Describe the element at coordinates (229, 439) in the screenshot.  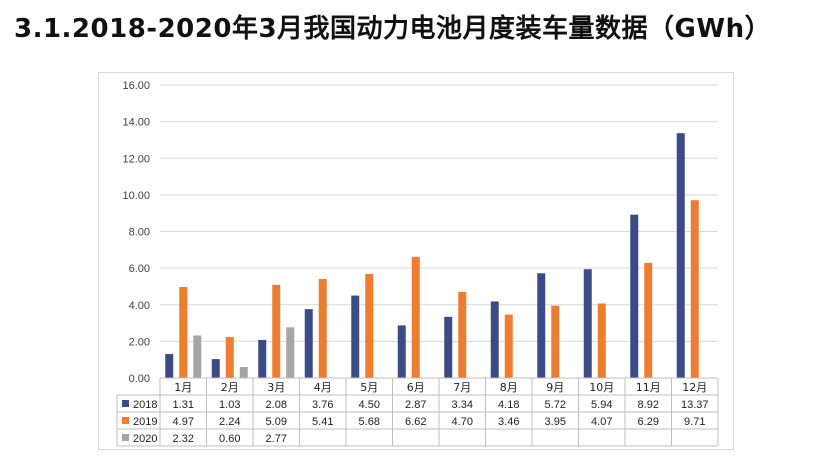
I see `data-label: 0.60` at that location.